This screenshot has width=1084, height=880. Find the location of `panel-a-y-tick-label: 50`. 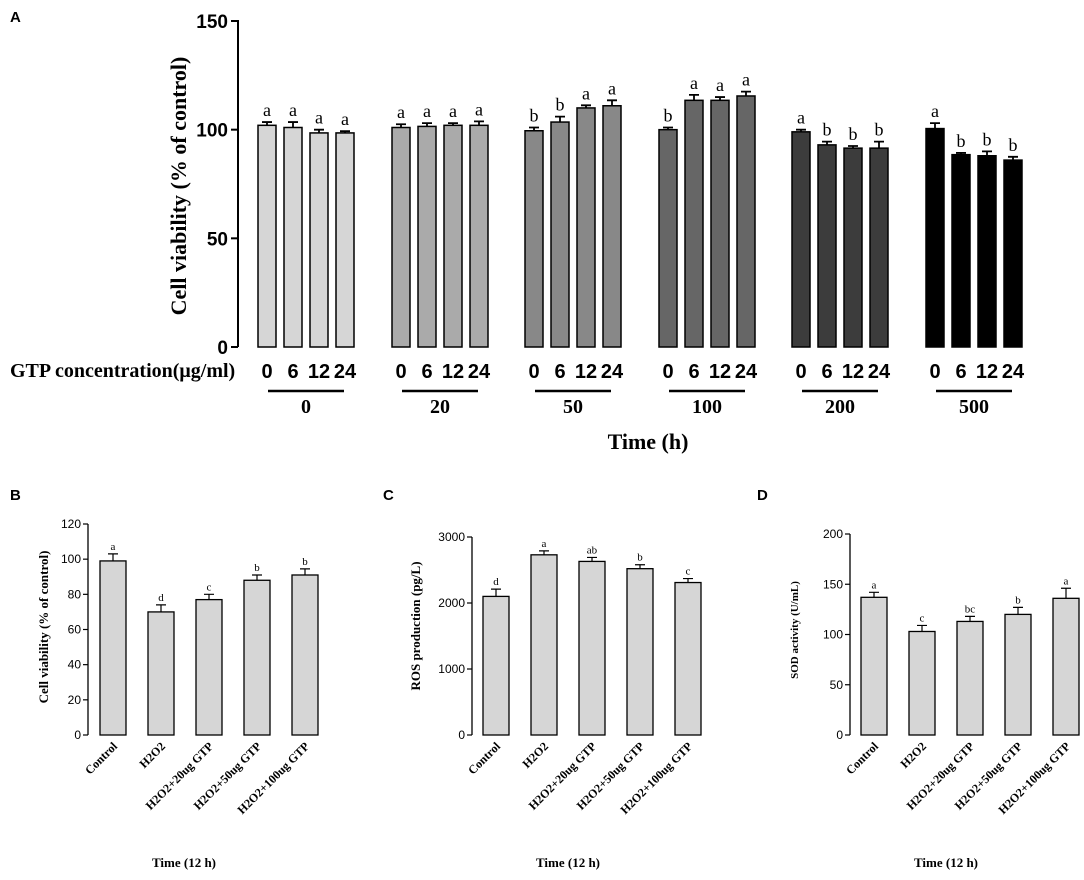

panel-a-y-tick-label: 50 is located at coordinates (217, 239).